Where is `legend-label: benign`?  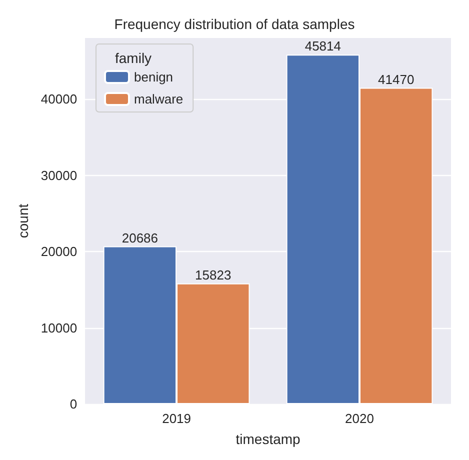 legend-label: benign is located at coordinates (154, 77).